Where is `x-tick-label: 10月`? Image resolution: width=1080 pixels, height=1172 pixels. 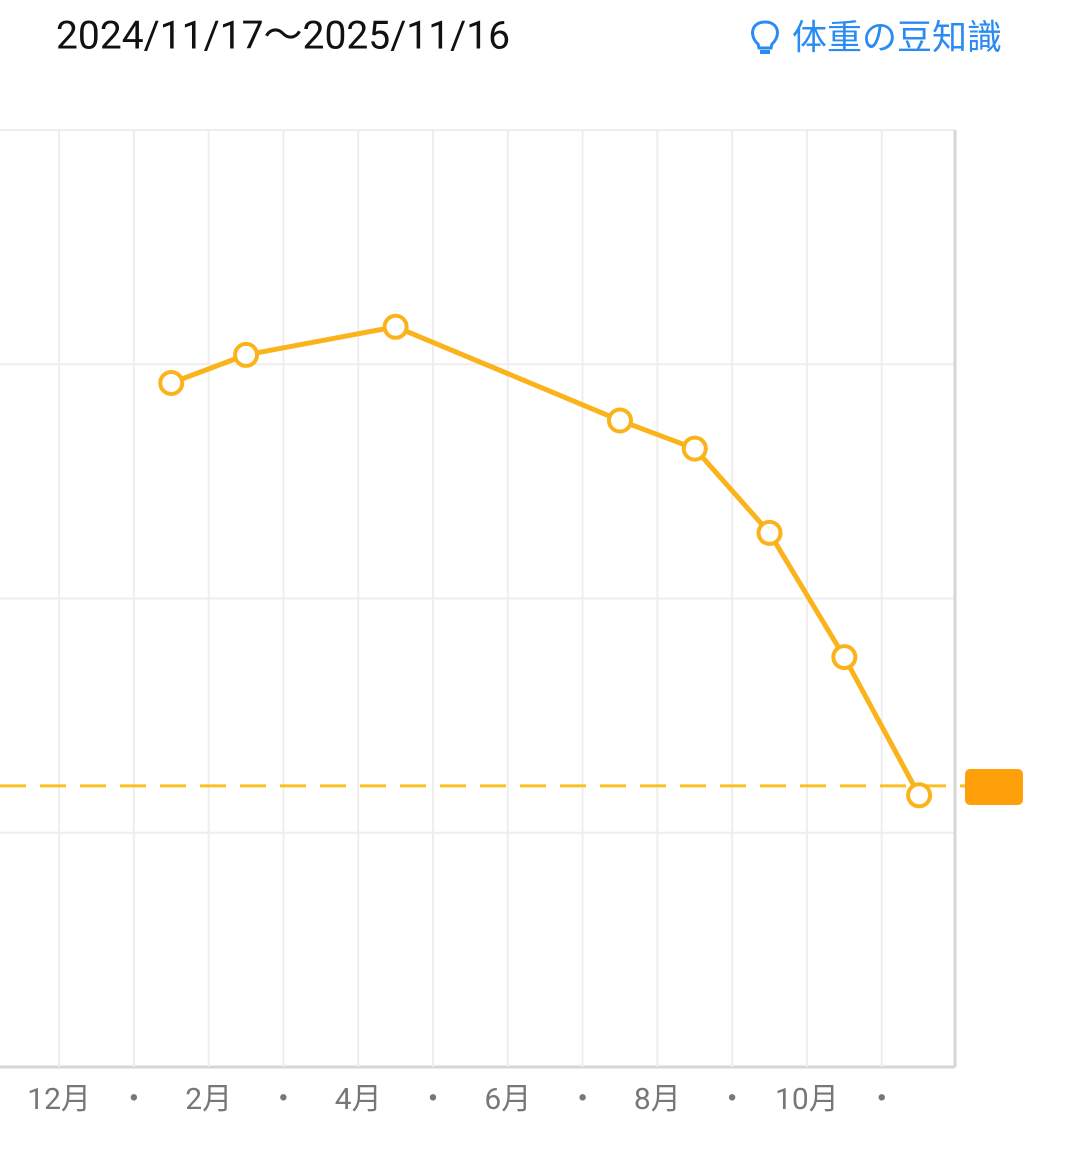
x-tick-label: 10月 is located at coordinates (807, 1099).